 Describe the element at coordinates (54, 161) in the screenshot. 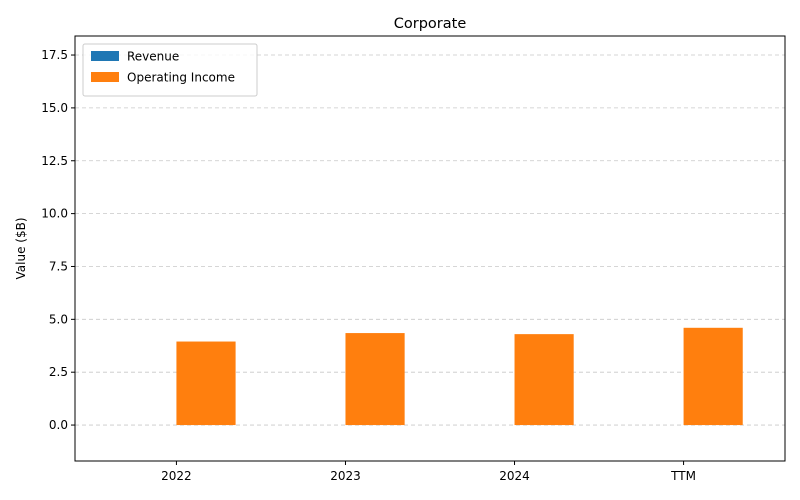

I see `y-tick-label: 12.5` at that location.